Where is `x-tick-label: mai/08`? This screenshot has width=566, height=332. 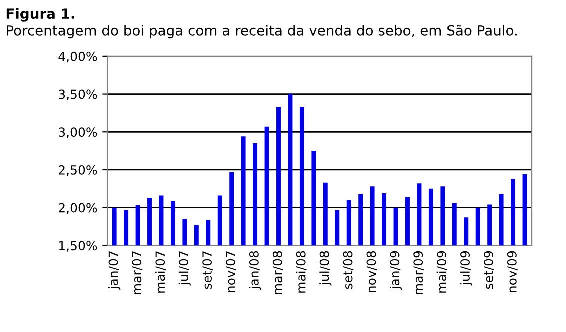
x-tick-label: mai/08 is located at coordinates (301, 272).